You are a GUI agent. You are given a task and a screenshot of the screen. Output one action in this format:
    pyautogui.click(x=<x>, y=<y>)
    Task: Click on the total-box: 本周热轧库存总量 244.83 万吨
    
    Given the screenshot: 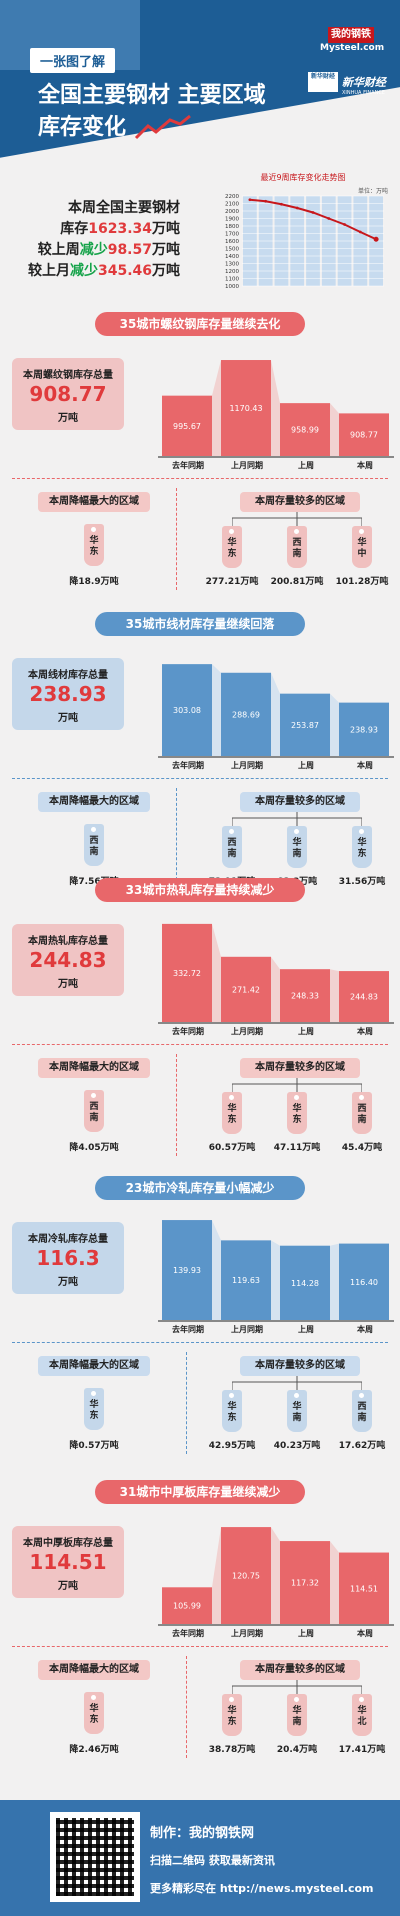 What is the action you would take?
    pyautogui.click(x=68, y=960)
    